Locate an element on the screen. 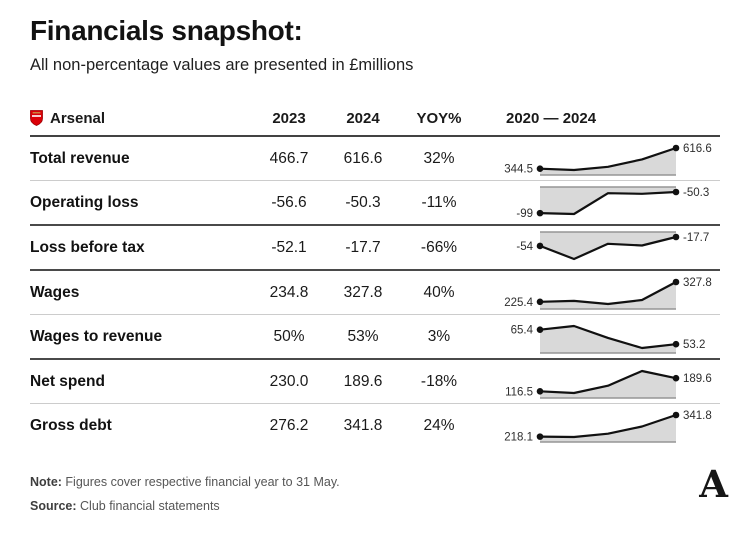 The image size is (750, 547). sparkline-start-label: -54 is located at coordinates (524, 247).